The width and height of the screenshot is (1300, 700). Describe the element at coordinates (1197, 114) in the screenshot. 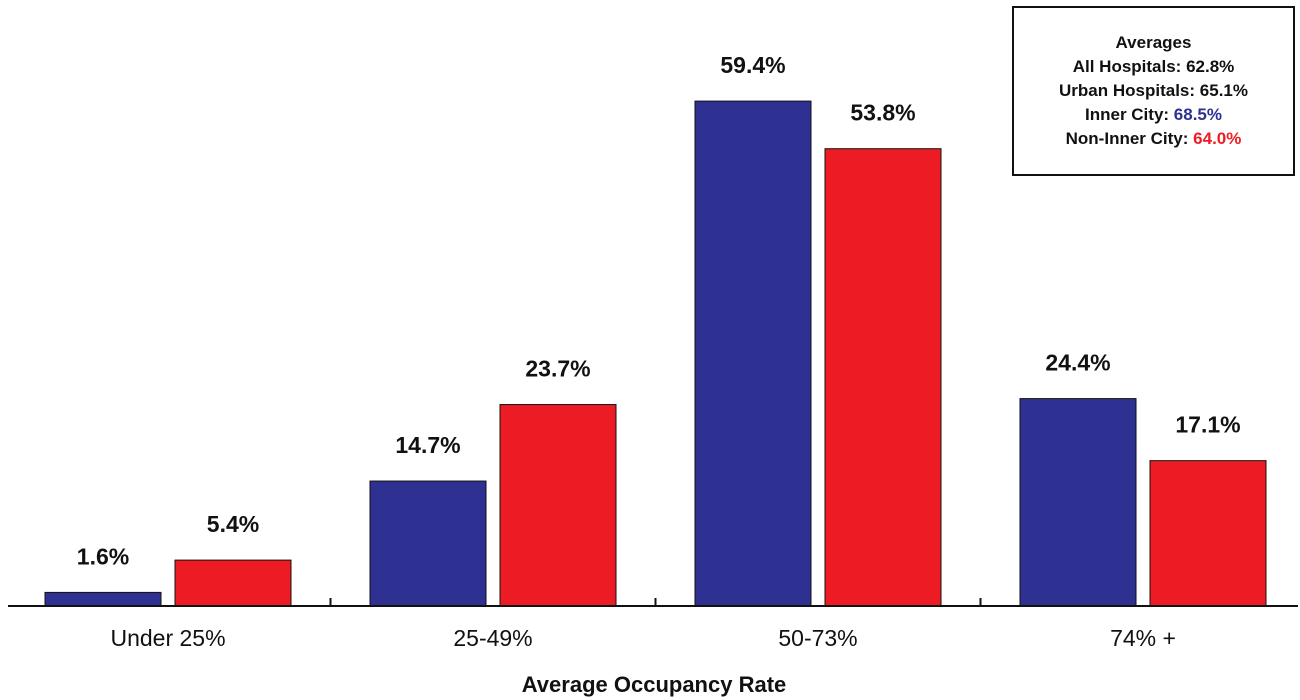

I see `averages-value: 68.5%` at that location.